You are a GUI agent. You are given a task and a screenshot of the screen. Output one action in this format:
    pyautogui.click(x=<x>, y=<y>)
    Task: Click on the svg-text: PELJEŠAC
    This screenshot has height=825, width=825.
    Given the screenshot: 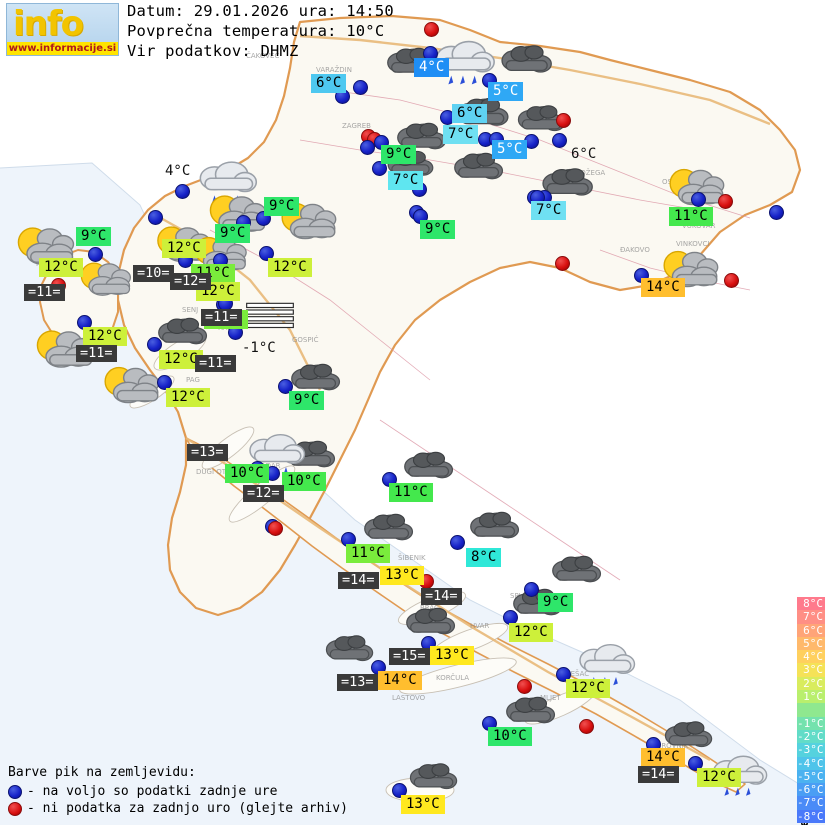 What is the action you would take?
    pyautogui.click(x=572, y=673)
    